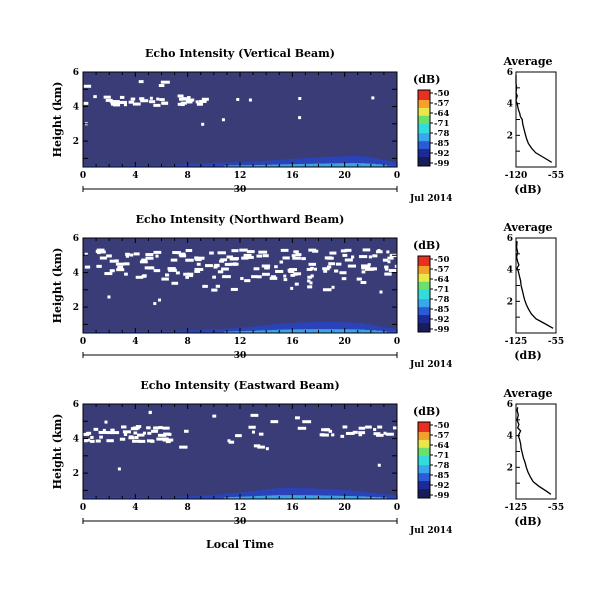 This screenshot has width=612, height=598. Describe the element at coordinates (76, 474) in the screenshot. I see `y-tick-label: 2` at that location.